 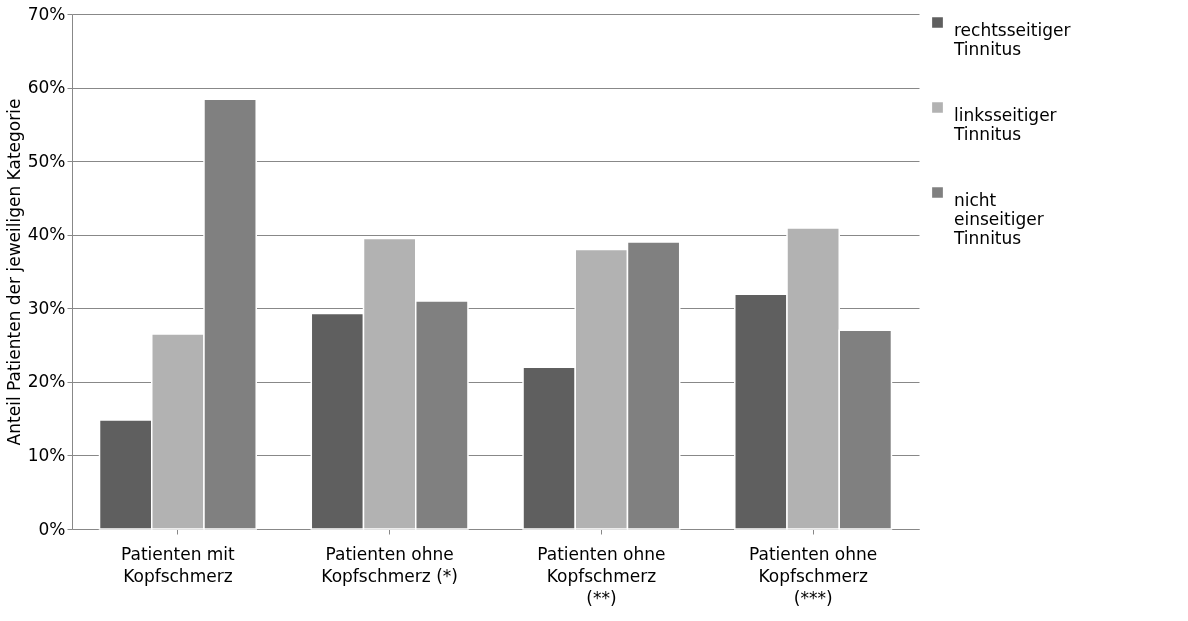 I want to click on legend-label: nicht einseitiger Tinnitus, so click(x=998, y=218).